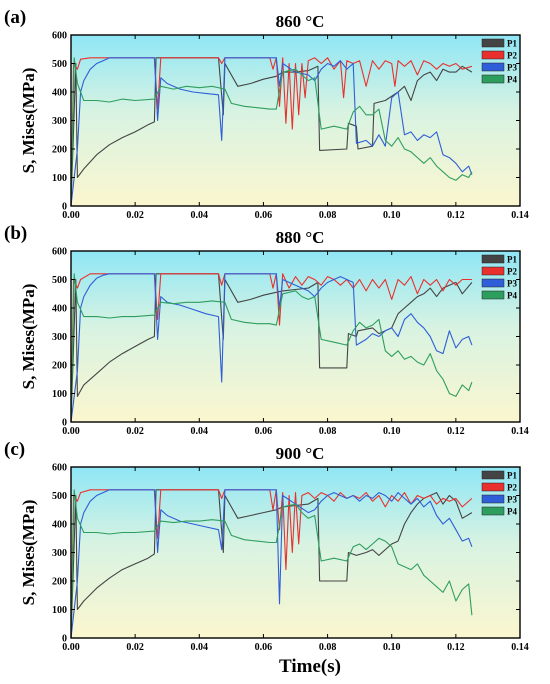 The height and width of the screenshot is (684, 550). Describe the element at coordinates (310, 666) in the screenshot. I see `x-axis-title: Time(s)` at that location.